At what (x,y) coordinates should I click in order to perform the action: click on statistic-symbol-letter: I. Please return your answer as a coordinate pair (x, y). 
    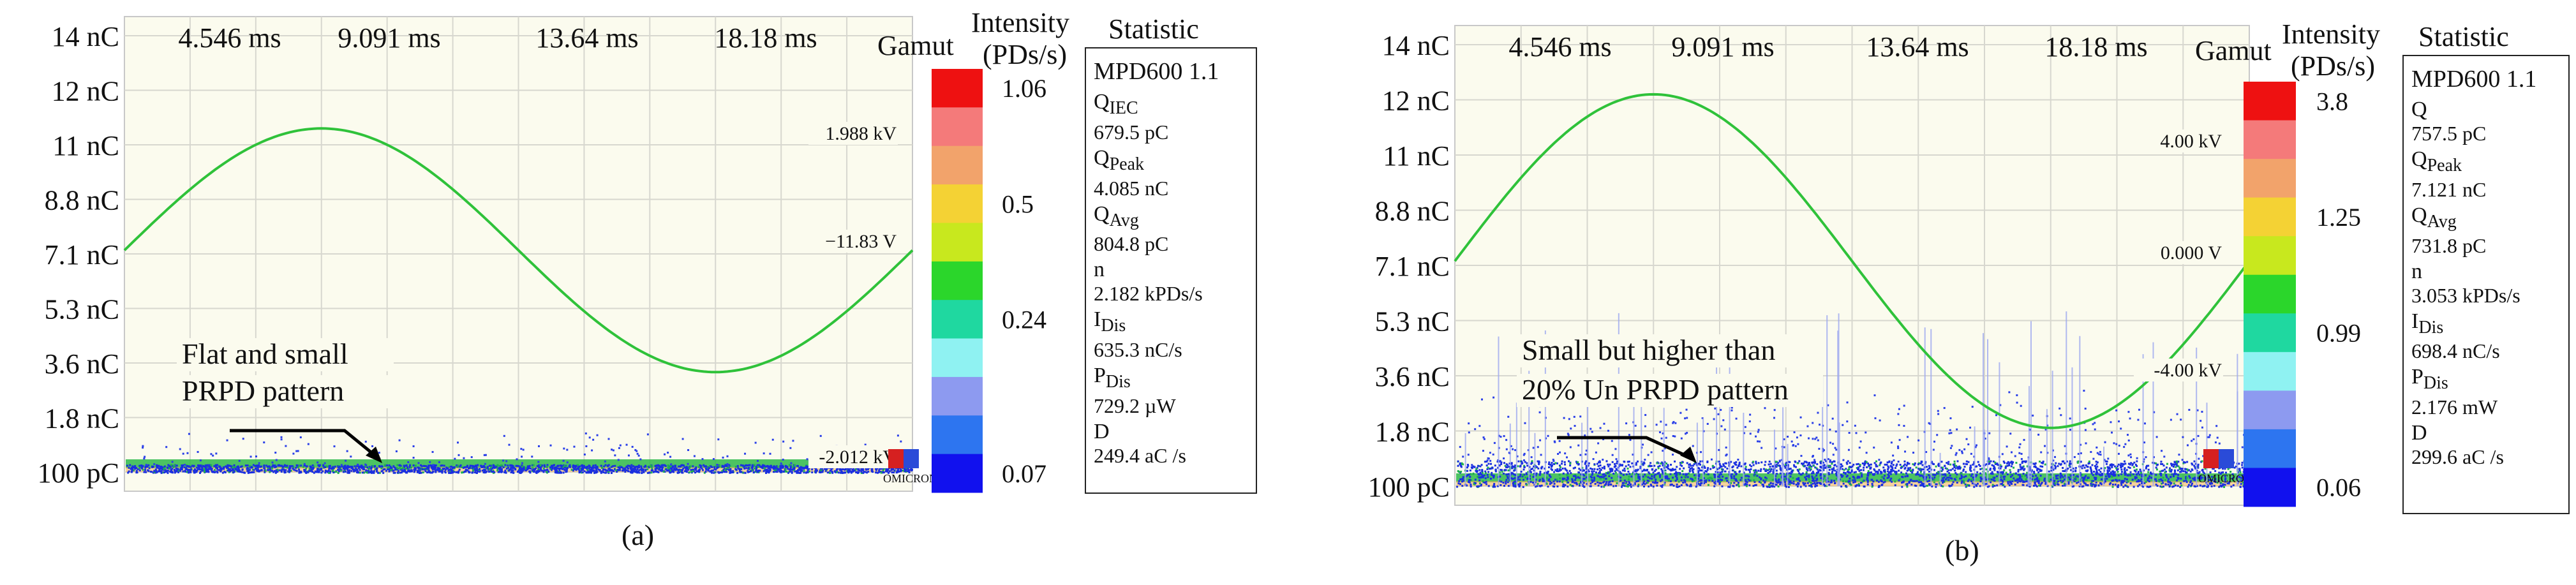
    Looking at the image, I should click on (1097, 319).